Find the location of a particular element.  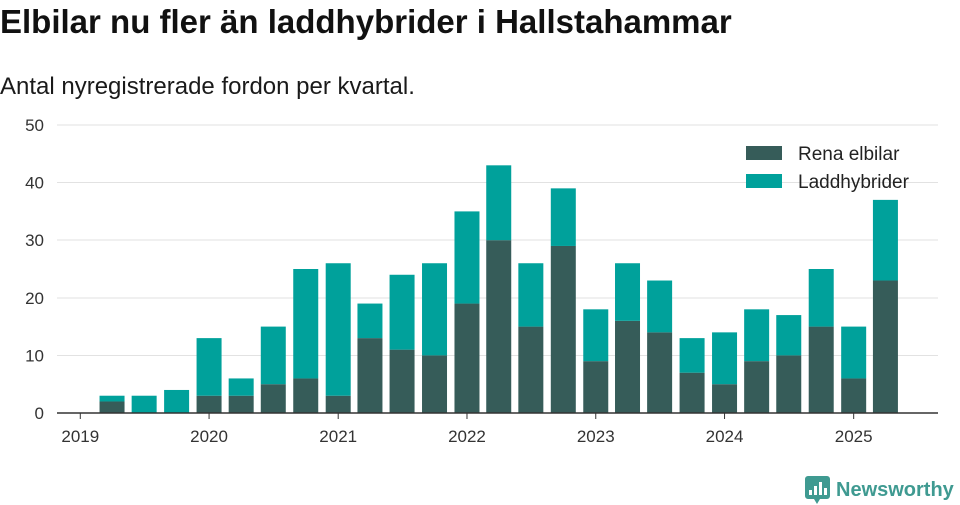

bar-laddhybrider-2023-q3 is located at coordinates (660, 306).